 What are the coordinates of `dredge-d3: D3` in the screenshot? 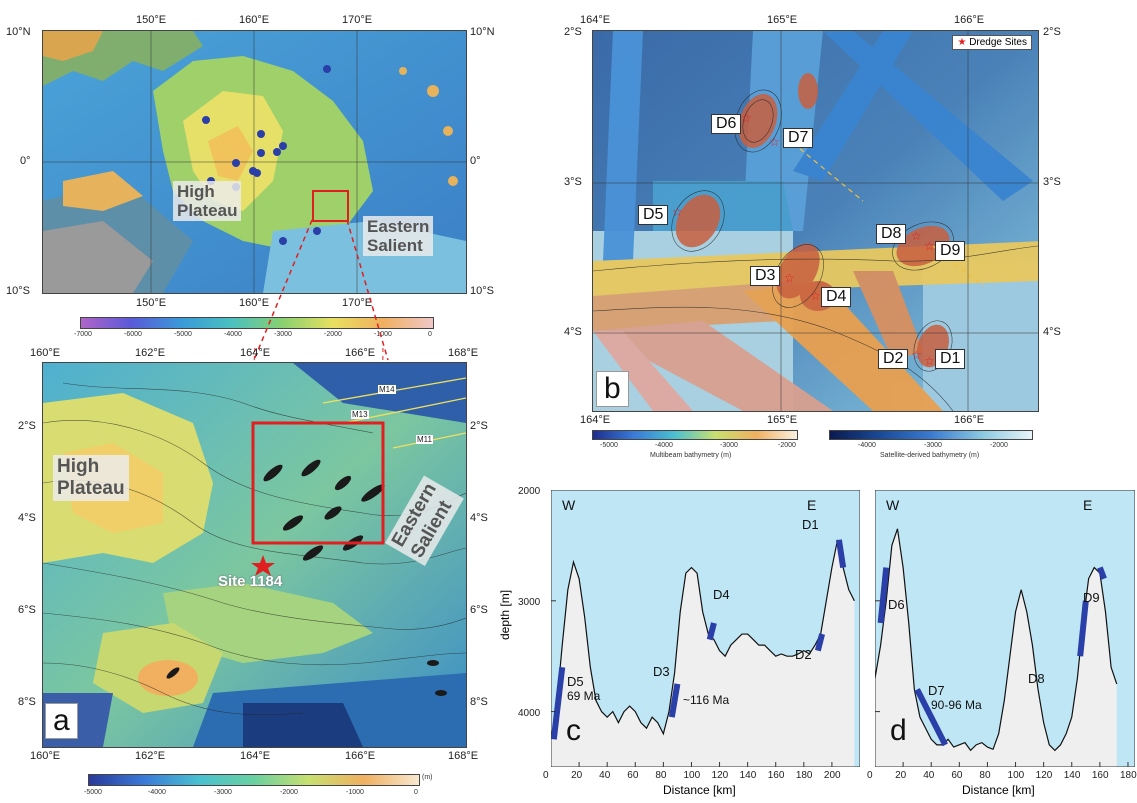 It's located at (765, 276).